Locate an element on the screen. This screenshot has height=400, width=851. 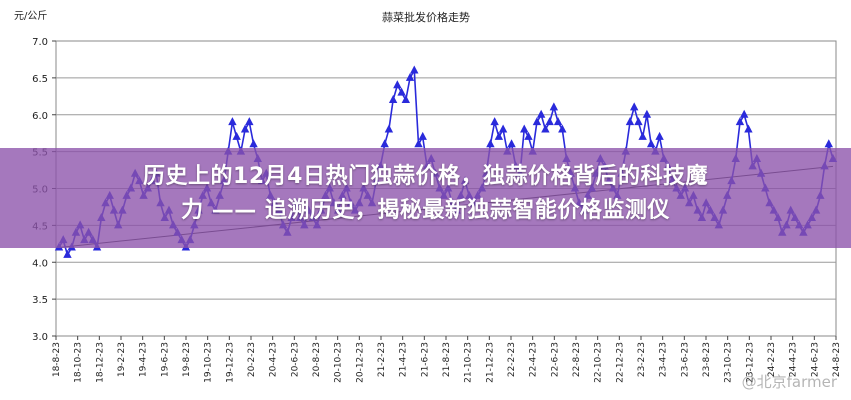
x-tick-label: 23-4-23 is located at coordinates (664, 359).